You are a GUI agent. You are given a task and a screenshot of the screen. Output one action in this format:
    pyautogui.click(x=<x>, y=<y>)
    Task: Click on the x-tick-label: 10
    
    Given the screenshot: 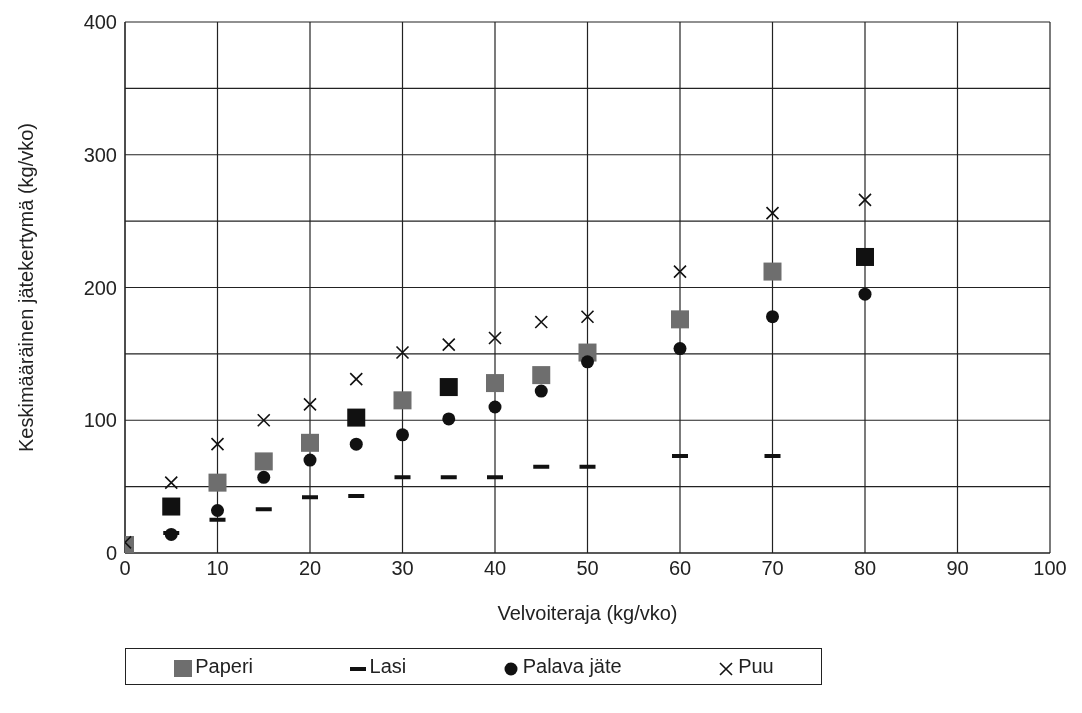 What is the action you would take?
    pyautogui.click(x=217, y=568)
    